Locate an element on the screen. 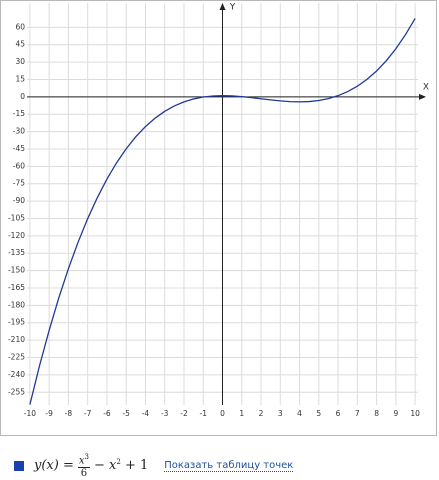  numerator-exp: 3 is located at coordinates (86, 457).